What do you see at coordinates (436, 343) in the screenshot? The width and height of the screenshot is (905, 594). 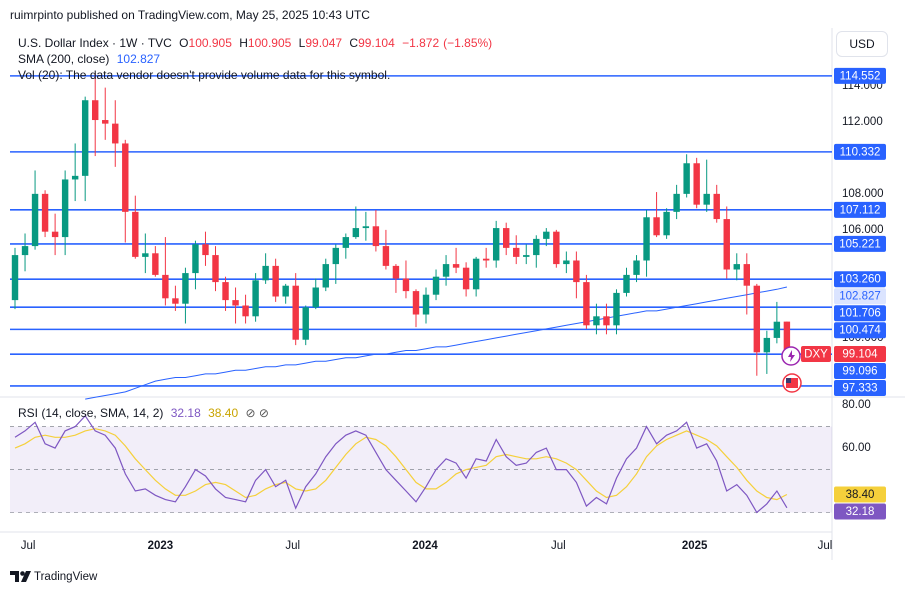 I see `sma-line` at bounding box center [436, 343].